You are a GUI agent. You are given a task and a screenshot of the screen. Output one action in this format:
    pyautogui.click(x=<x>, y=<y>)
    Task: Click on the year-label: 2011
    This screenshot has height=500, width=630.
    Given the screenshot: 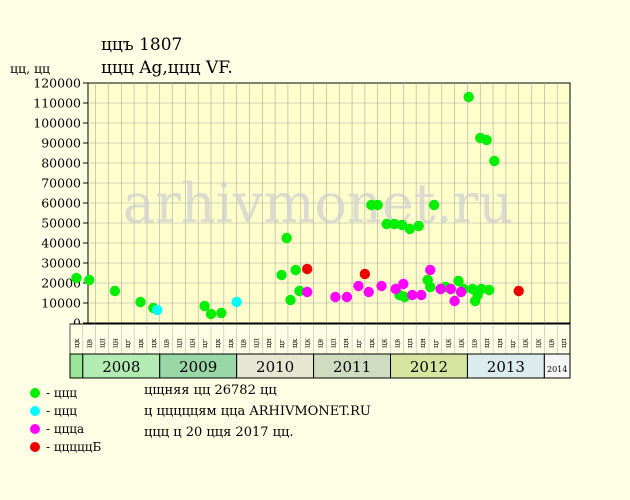 What is the action you would take?
    pyautogui.click(x=352, y=367)
    